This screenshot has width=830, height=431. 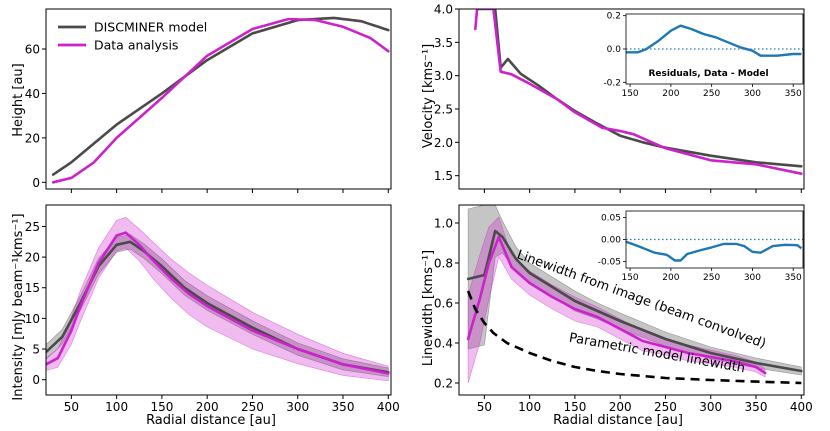 What do you see at coordinates (71, 407) in the screenshot?
I see `intensity-xtick-label: 50` at bounding box center [71, 407].